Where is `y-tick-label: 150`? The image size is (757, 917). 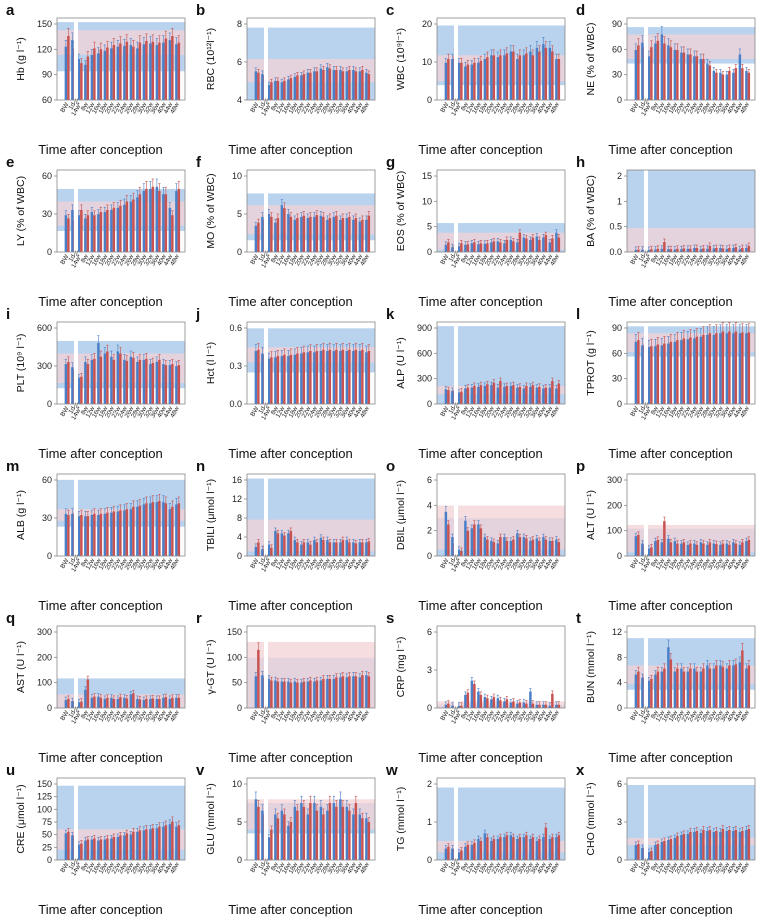 y-tick-label: 150 is located at coordinates (44, 24).